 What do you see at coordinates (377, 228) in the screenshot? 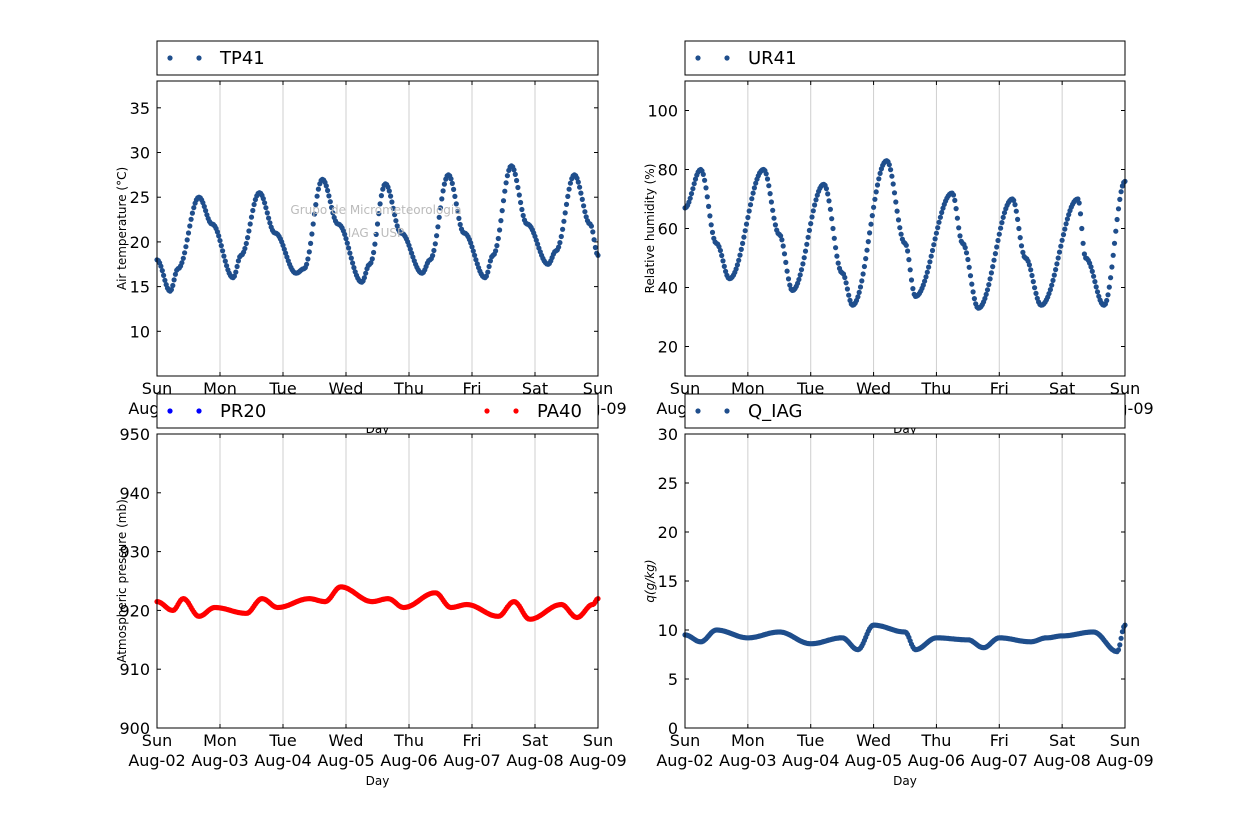
I see `series-TP41` at bounding box center [377, 228].